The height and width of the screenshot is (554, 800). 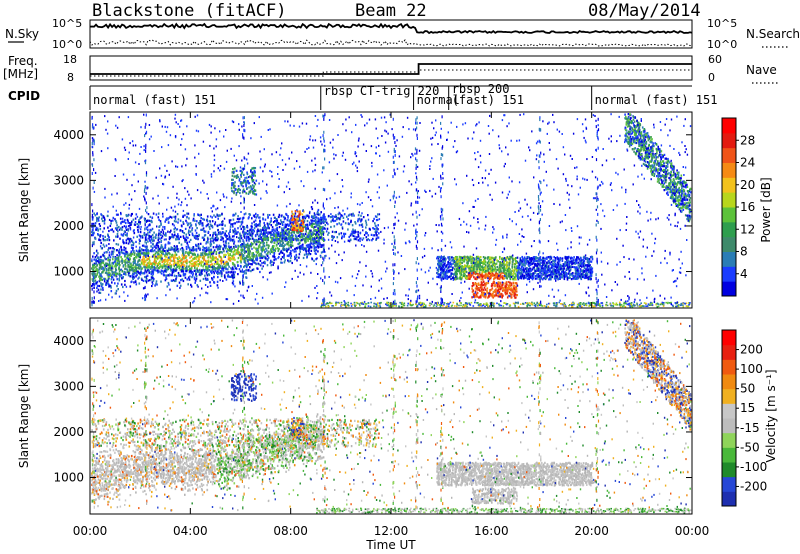 What do you see at coordinates (154, 100) in the screenshot?
I see `cpid-segment-label: normal (fast) 151` at bounding box center [154, 100].